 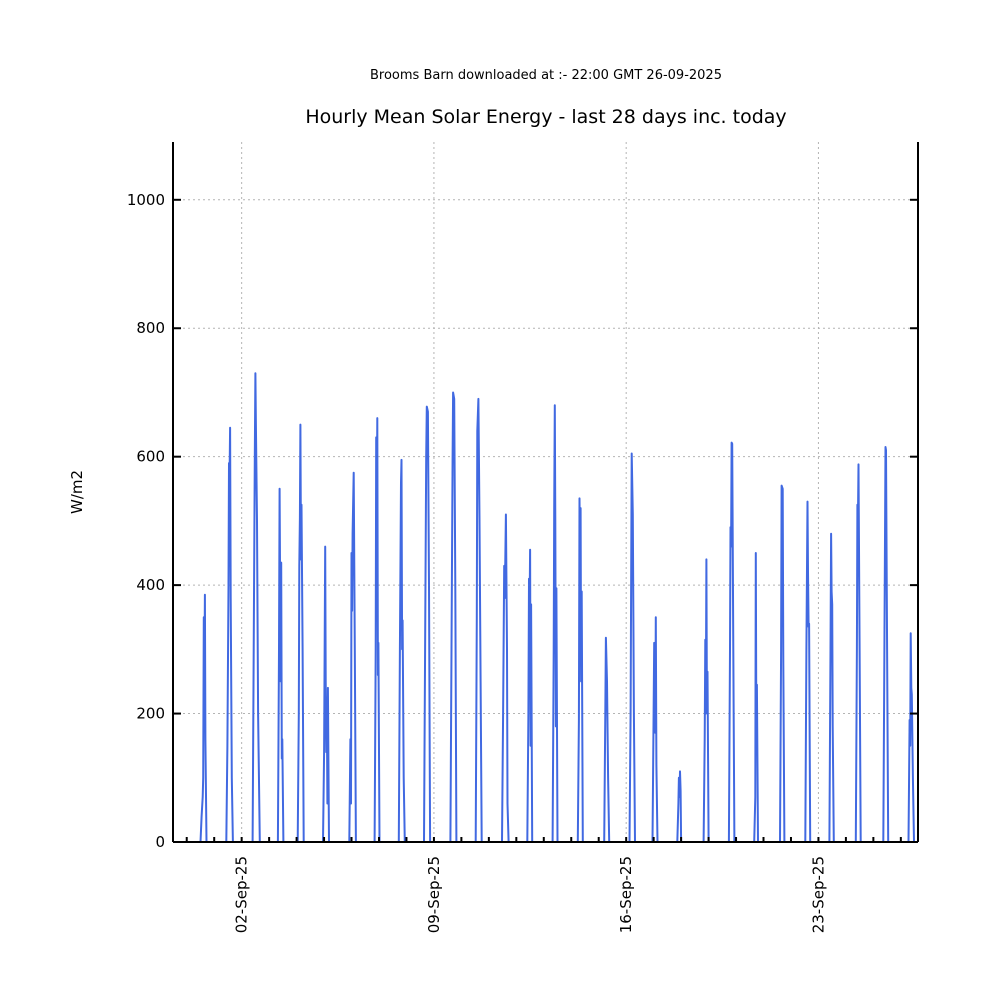 I want to click on y-tick-label: 0, so click(x=160, y=842).